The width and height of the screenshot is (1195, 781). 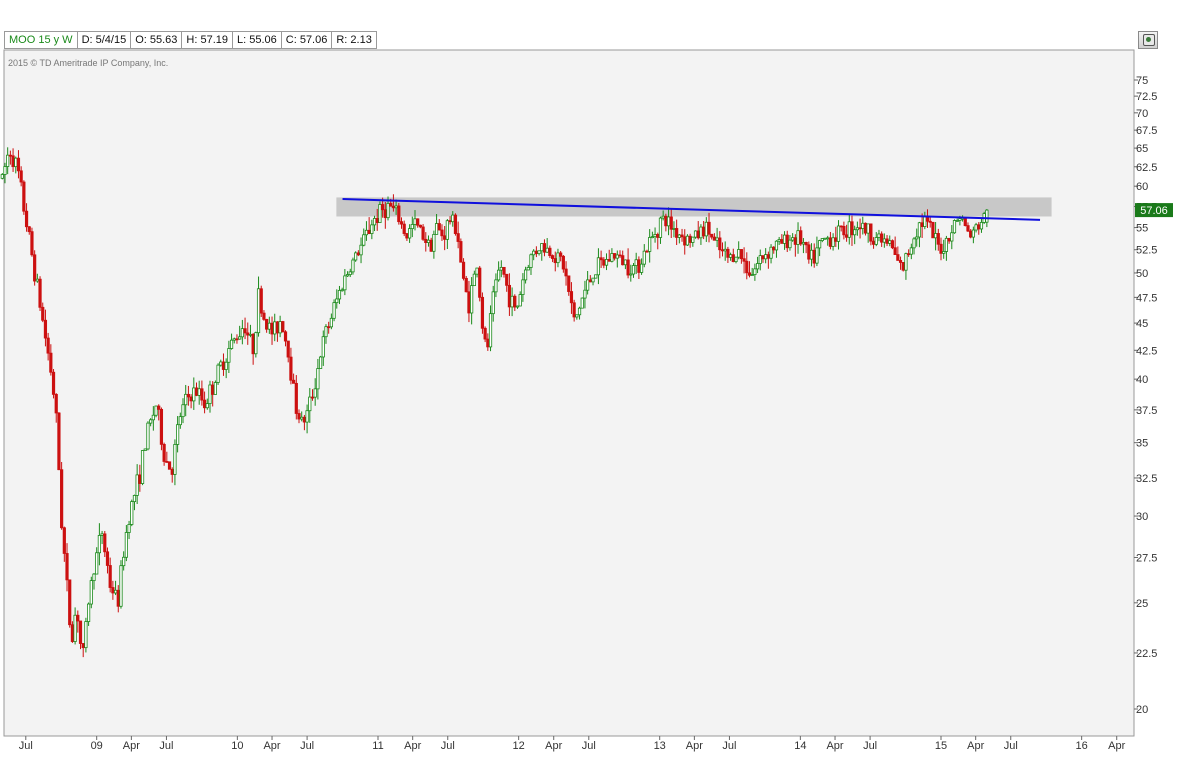 I want to click on last-price-label: 57.06, so click(x=1154, y=211).